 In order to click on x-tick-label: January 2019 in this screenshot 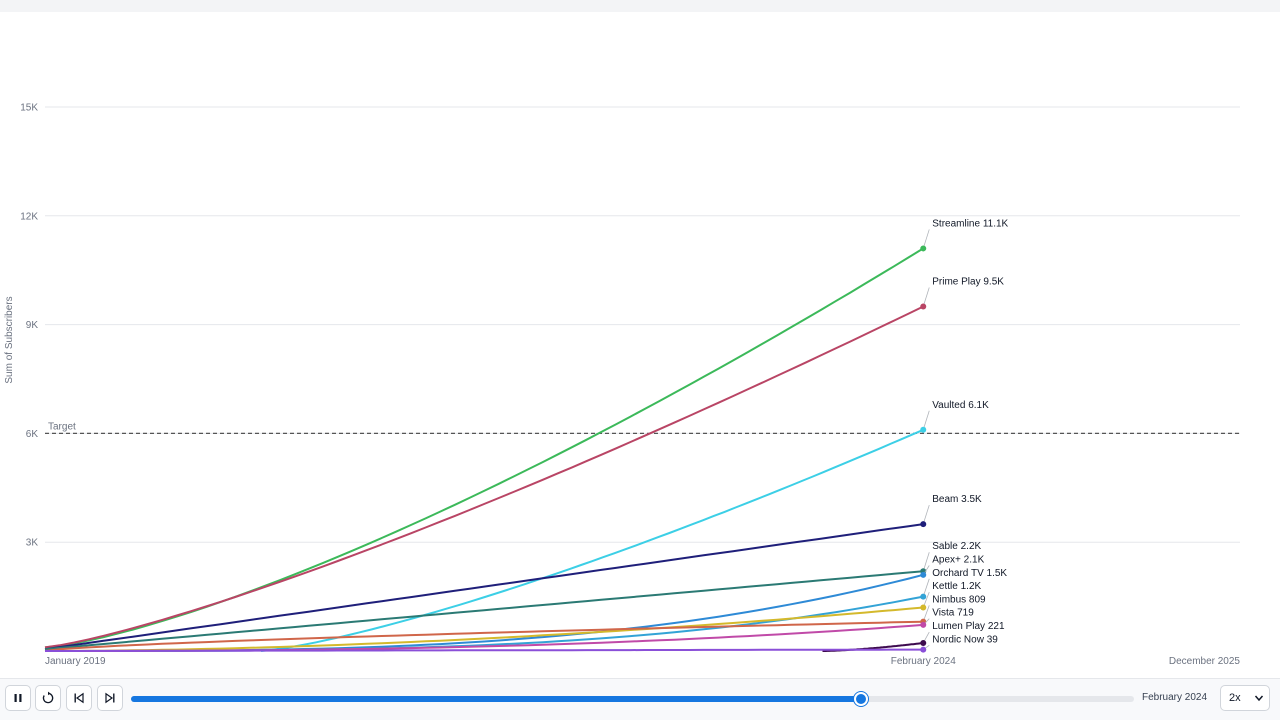, I will do `click(75, 661)`.